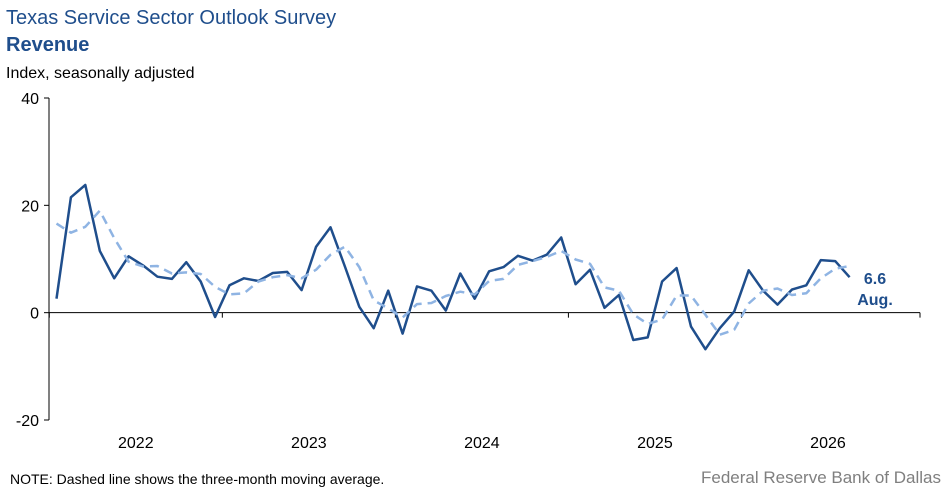 The height and width of the screenshot is (493, 949). Describe the element at coordinates (482, 443) in the screenshot. I see `x-tick-label: 2024` at that location.